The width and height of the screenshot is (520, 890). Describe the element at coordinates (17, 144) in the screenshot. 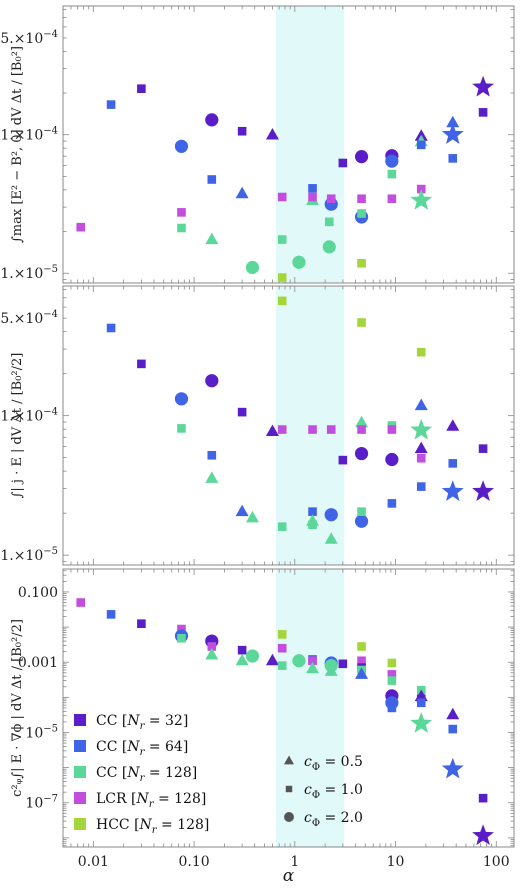

I see `y-axis-label: ∫max [E² − B², 0] dV Δt / [B₀²]` at that location.